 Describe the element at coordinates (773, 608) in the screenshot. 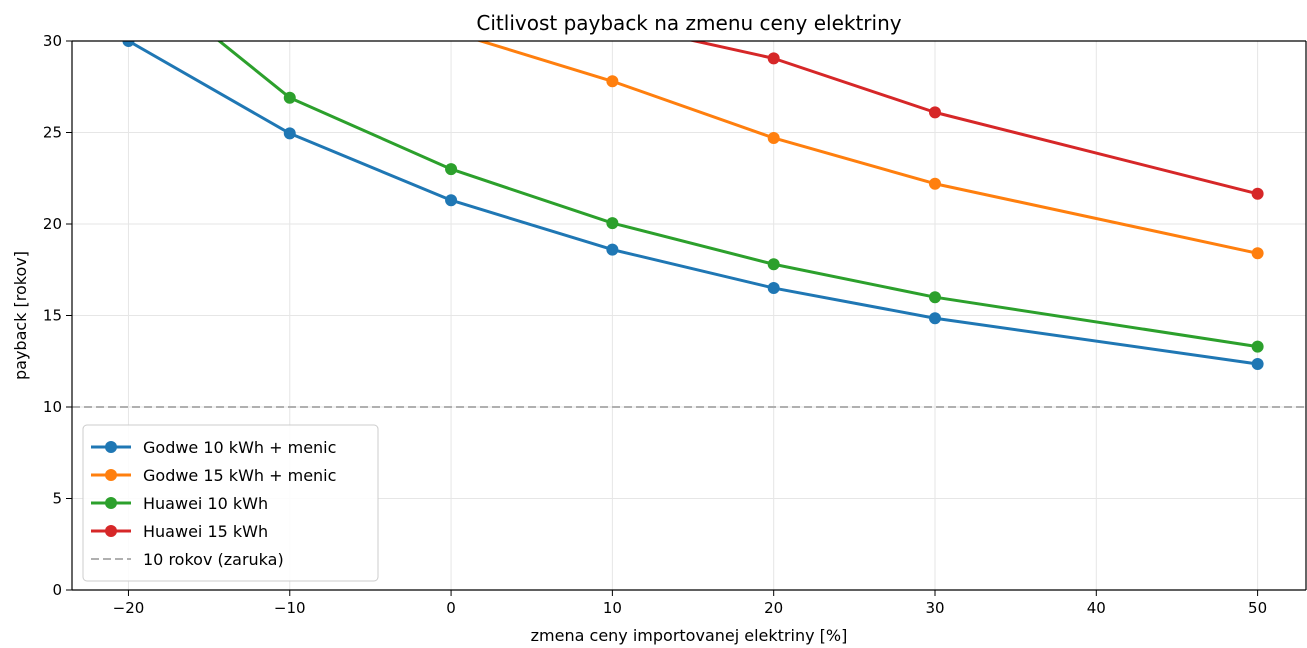

I see `x-tick-label: 20` at that location.